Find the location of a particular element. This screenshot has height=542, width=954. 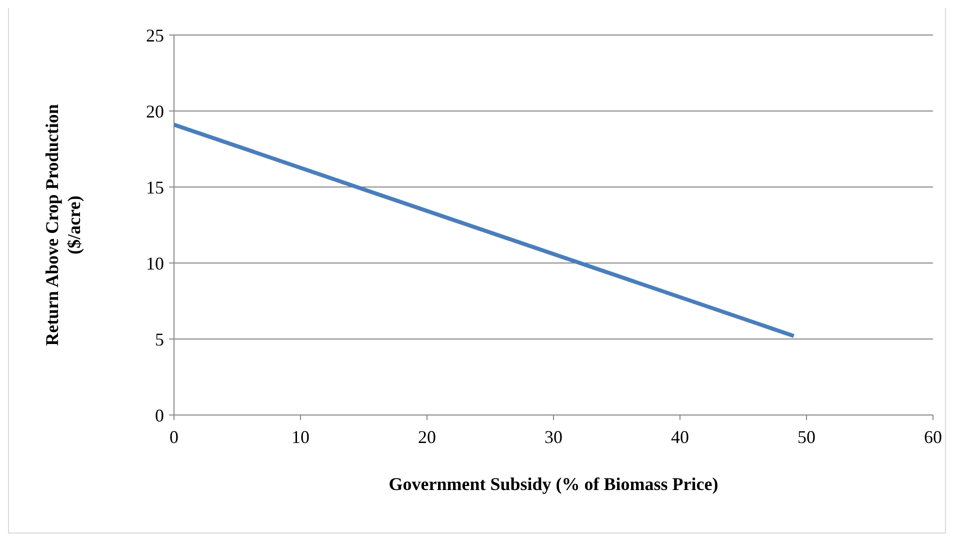

y-axis-title: Return Above Crop Production ($/acre) is located at coordinates (63, 225).